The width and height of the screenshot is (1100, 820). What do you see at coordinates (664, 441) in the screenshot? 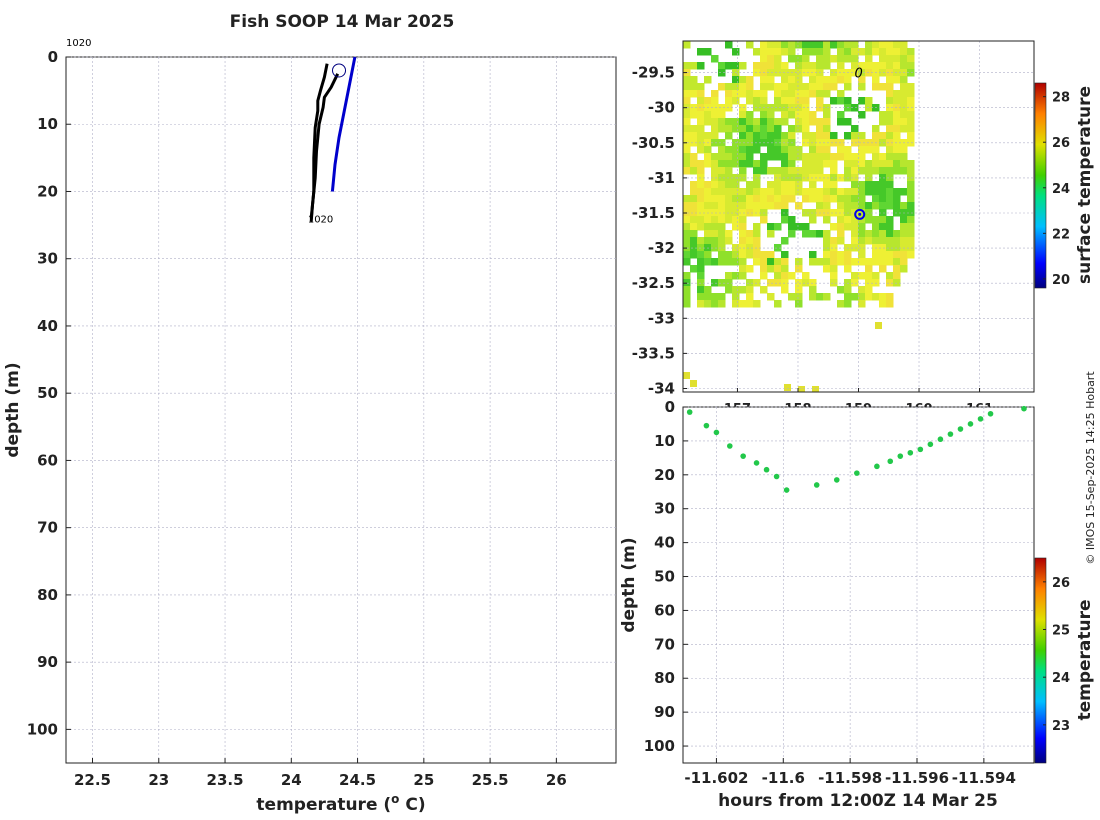
I see `scatter-y-tick-label: 10` at bounding box center [664, 441].